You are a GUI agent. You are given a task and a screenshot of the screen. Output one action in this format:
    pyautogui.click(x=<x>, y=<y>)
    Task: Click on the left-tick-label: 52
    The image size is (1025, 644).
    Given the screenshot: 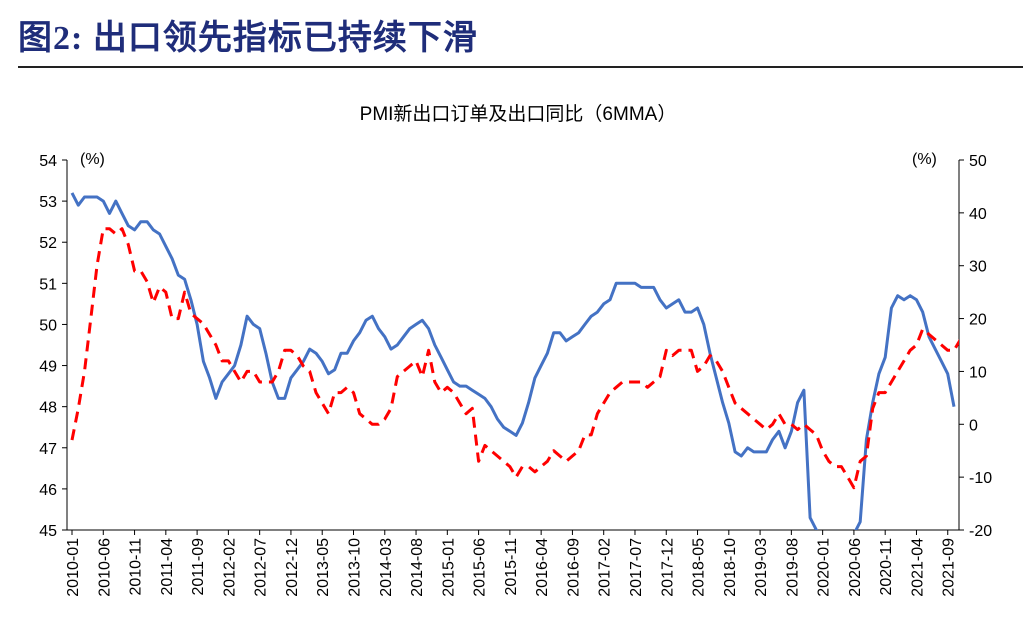 What is the action you would take?
    pyautogui.click(x=48, y=243)
    